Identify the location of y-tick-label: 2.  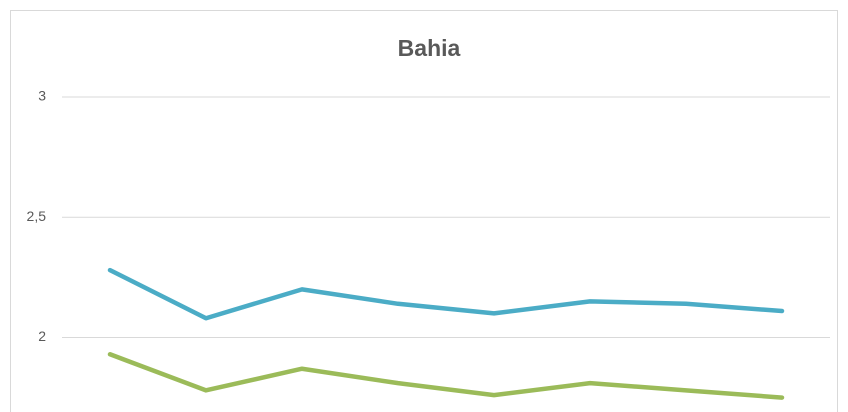
(42, 336).